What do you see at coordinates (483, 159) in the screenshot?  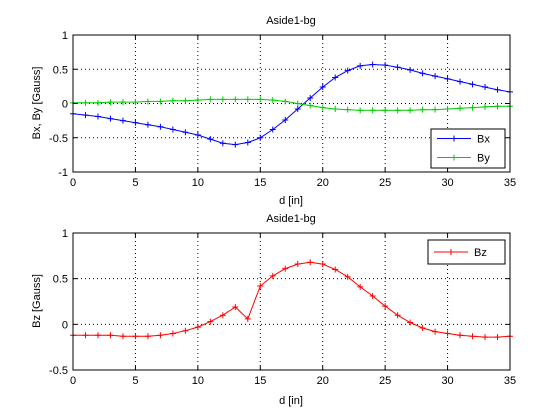 I see `legend-label-by: By` at bounding box center [483, 159].